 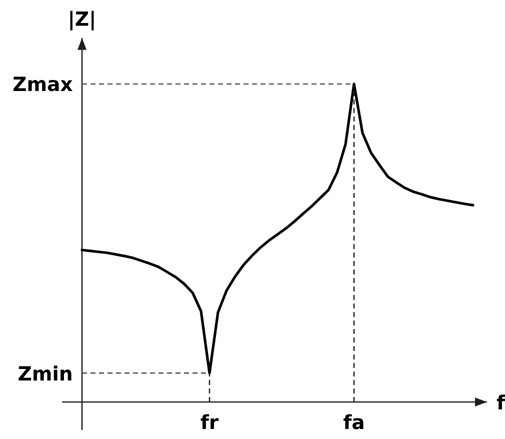 What do you see at coordinates (209, 422) in the screenshot?
I see `x-tick-label: fr` at bounding box center [209, 422].